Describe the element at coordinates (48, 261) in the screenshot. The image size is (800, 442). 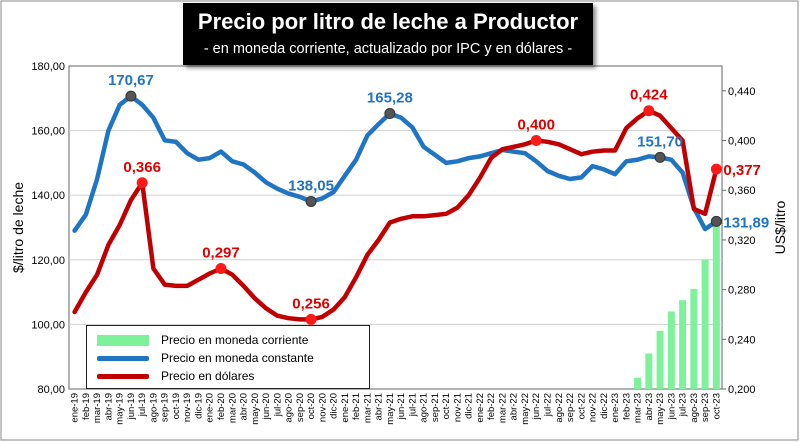
I see `y-tick-label: 120,00` at that location.